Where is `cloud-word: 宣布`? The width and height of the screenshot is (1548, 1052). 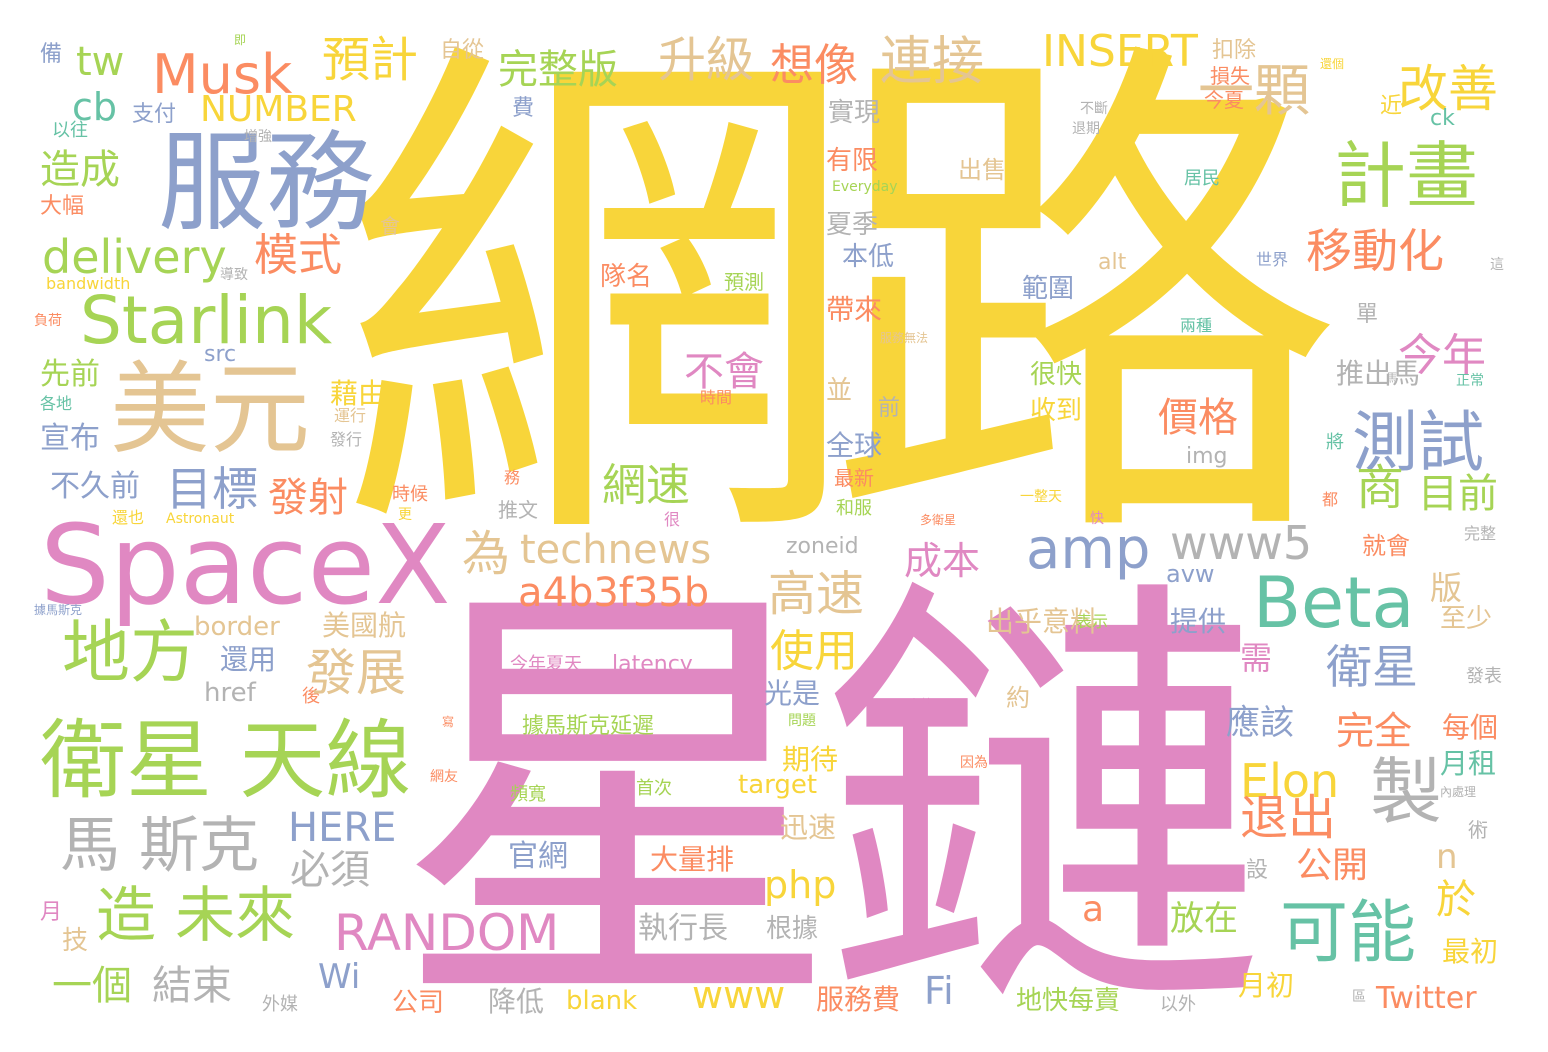
cloud-word: 宣布 is located at coordinates (70, 438).